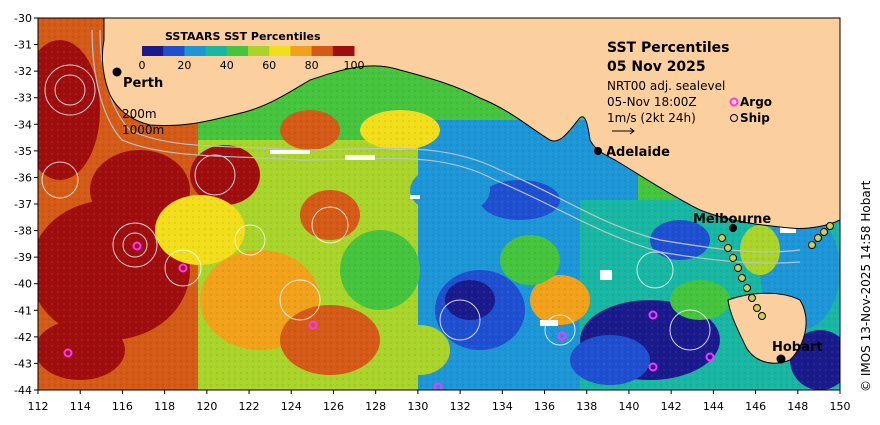 This screenshot has width=880, height=425. I want to click on x-tick-label: 122, so click(249, 406).